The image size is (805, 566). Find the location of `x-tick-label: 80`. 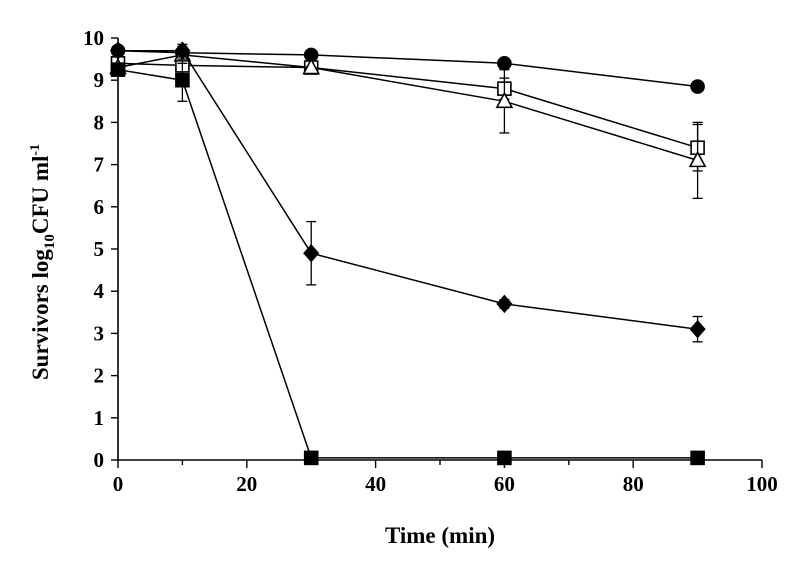

x-tick-label: 80 is located at coordinates (633, 484).